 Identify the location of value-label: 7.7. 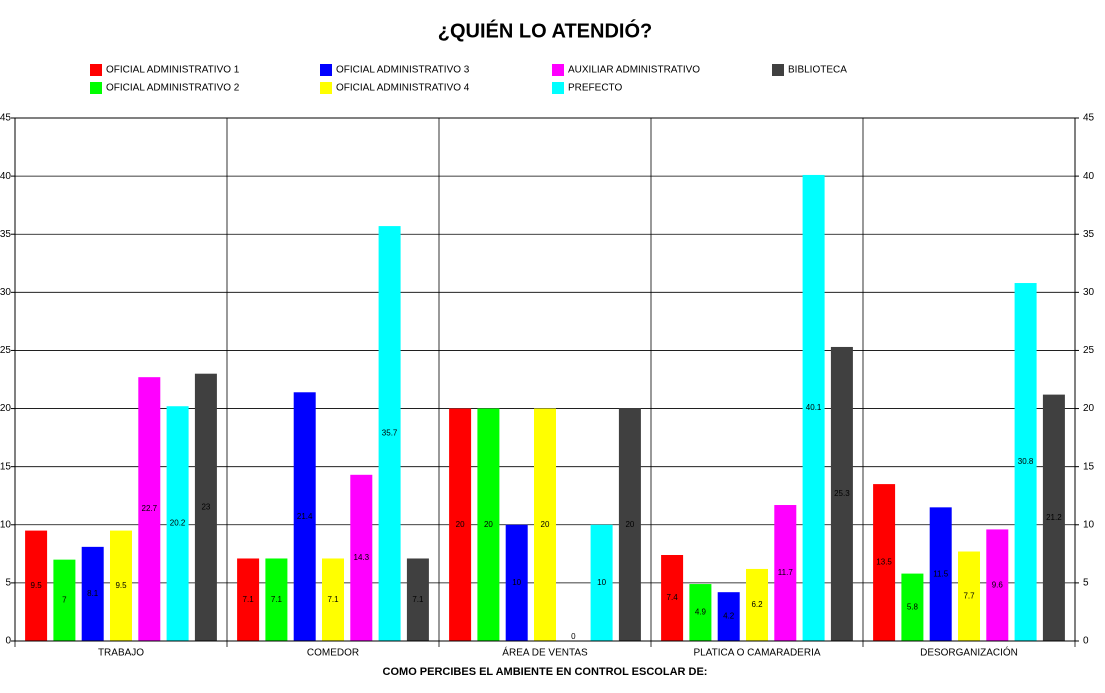
(969, 595).